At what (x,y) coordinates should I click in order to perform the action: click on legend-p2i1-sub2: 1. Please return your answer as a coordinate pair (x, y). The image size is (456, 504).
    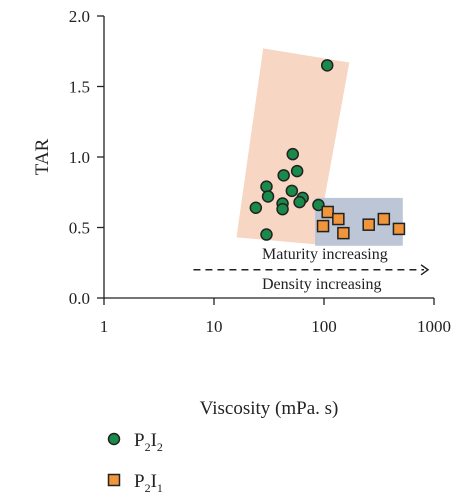
    Looking at the image, I should click on (160, 488).